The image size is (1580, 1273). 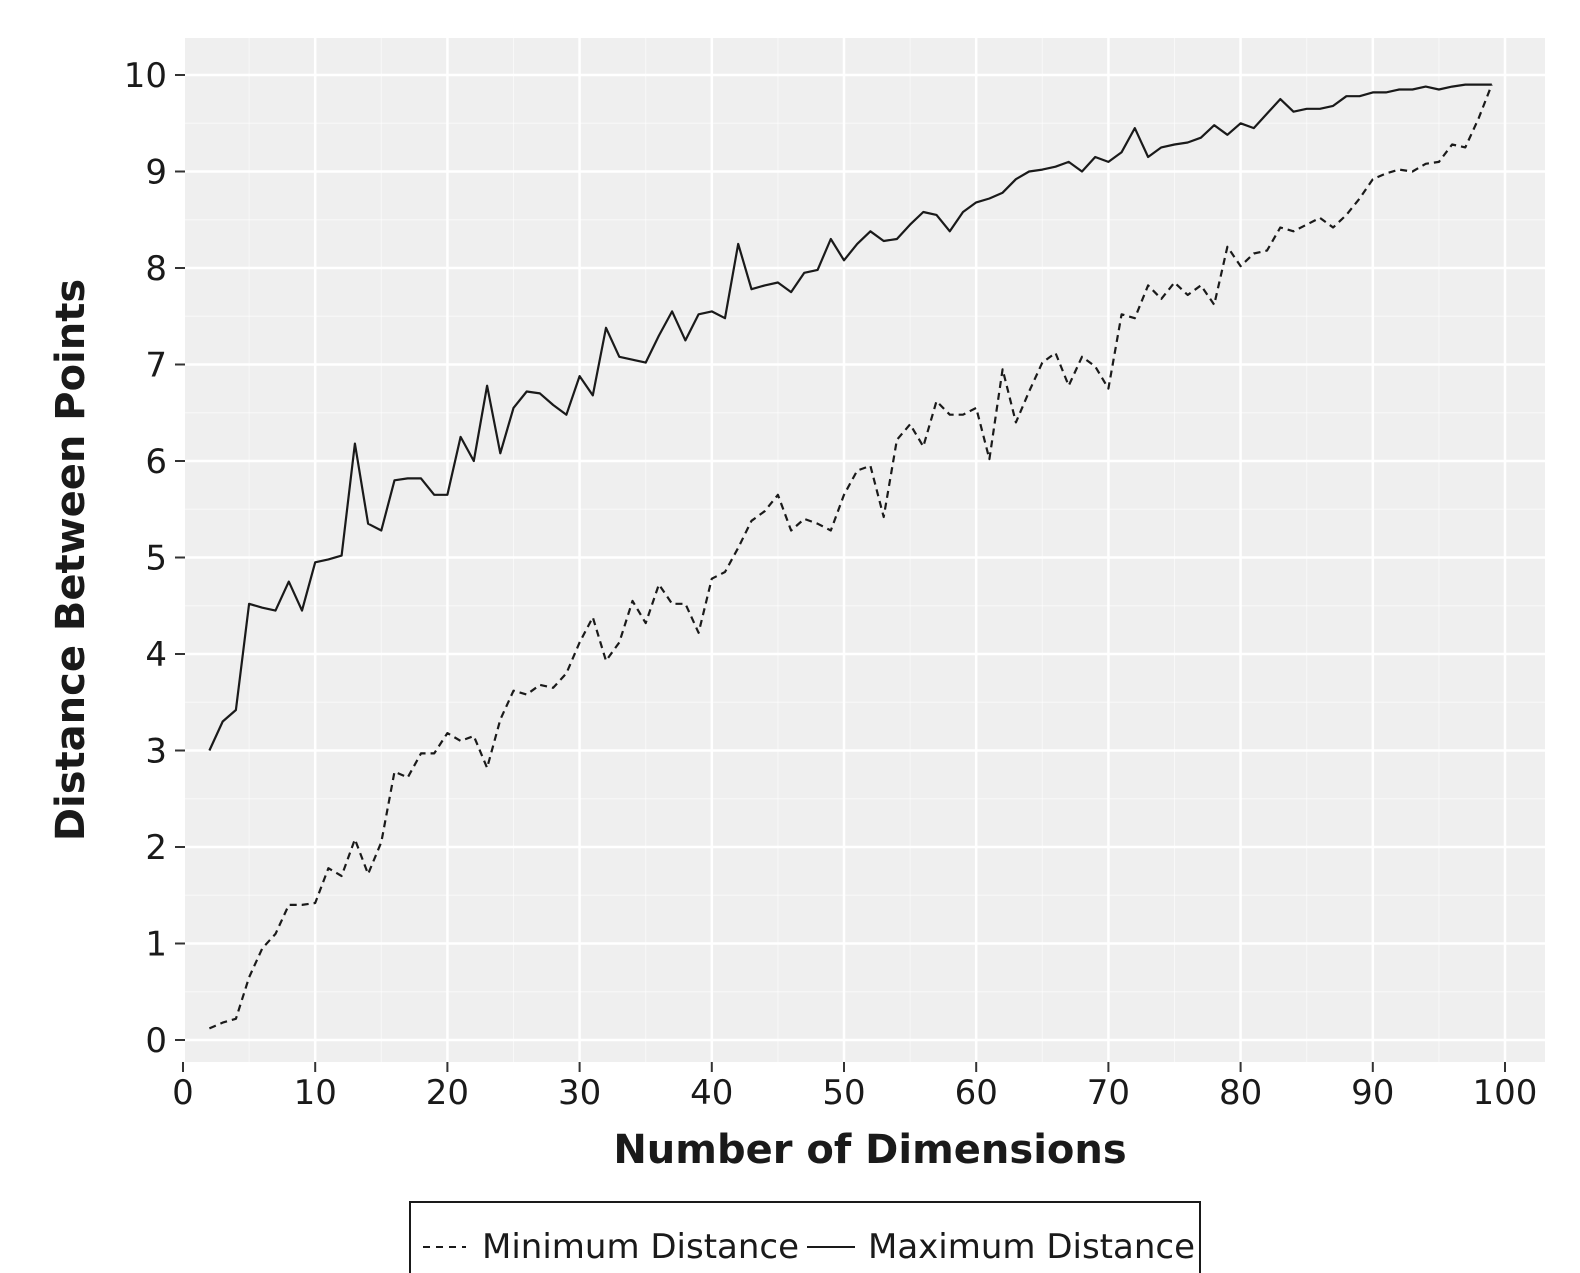 I want to click on legend-box, so click(x=805, y=1237).